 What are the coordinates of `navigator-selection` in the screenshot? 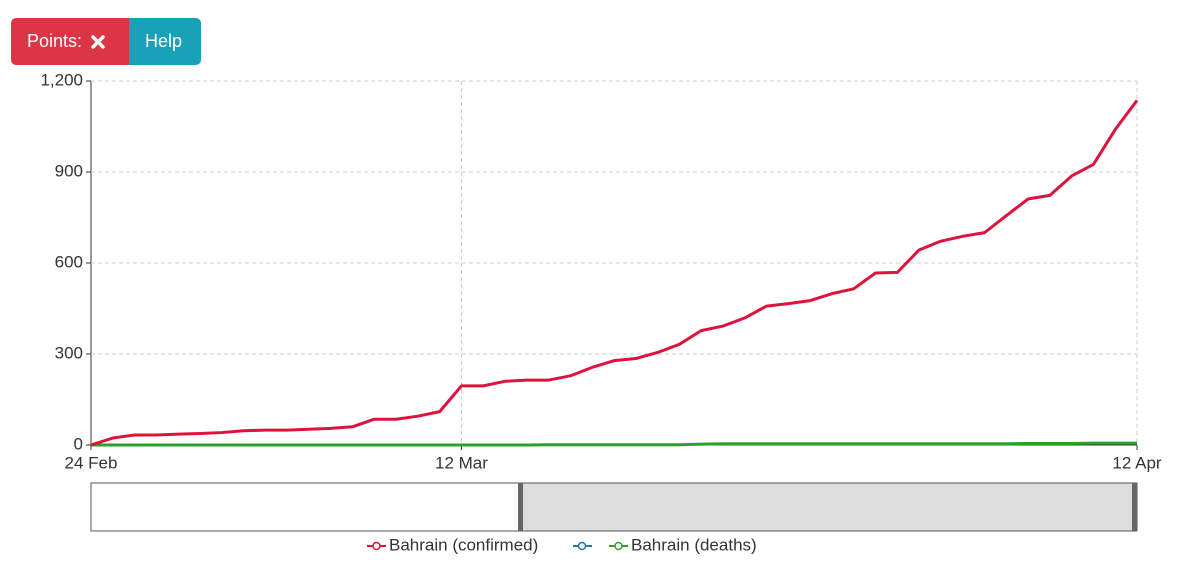 It's located at (829, 507).